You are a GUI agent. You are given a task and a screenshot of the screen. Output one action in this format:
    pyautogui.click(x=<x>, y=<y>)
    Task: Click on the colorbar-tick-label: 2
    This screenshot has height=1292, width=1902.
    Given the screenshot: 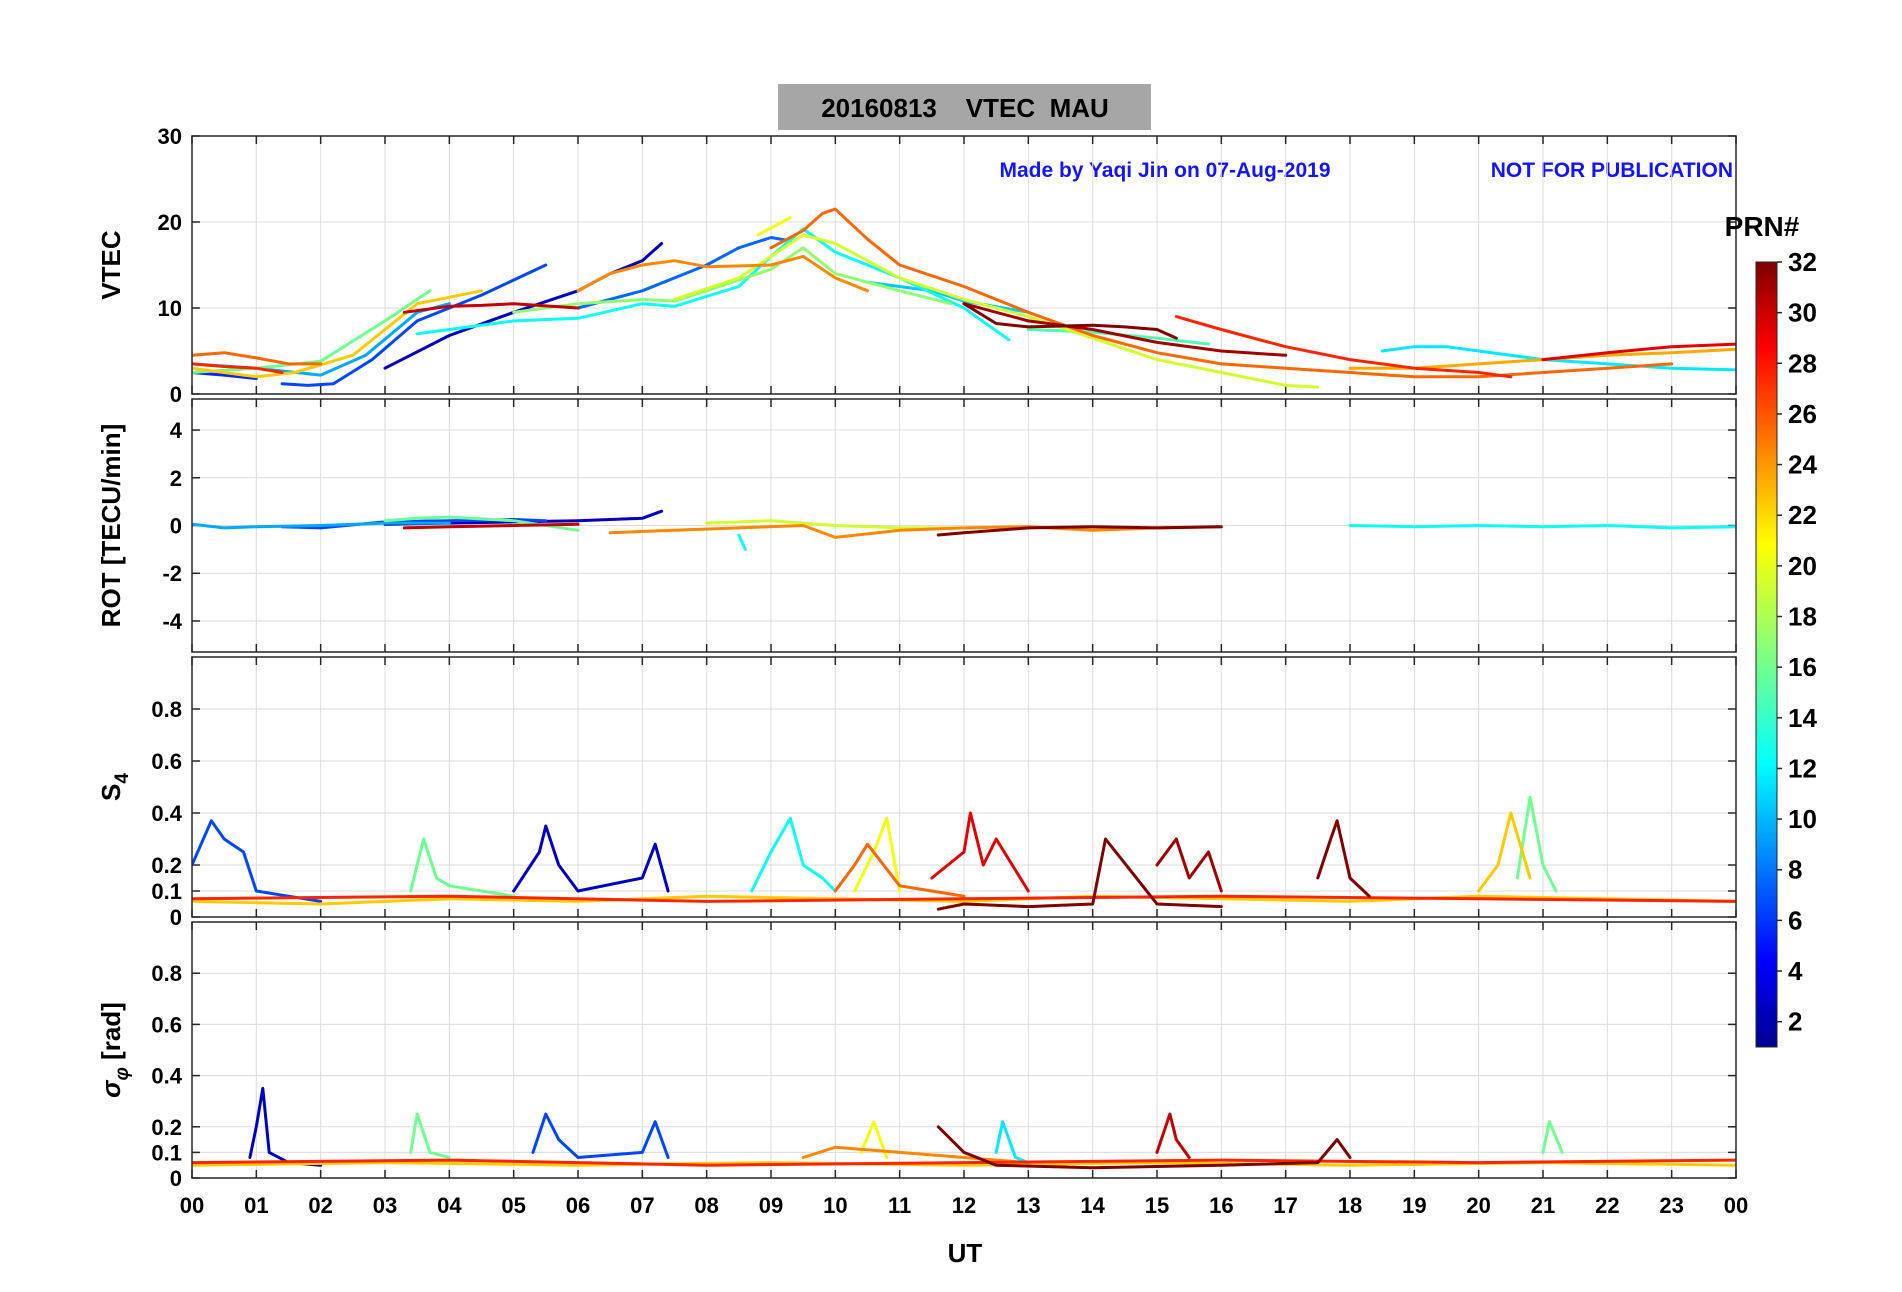 What is the action you would take?
    pyautogui.click(x=1795, y=1022)
    